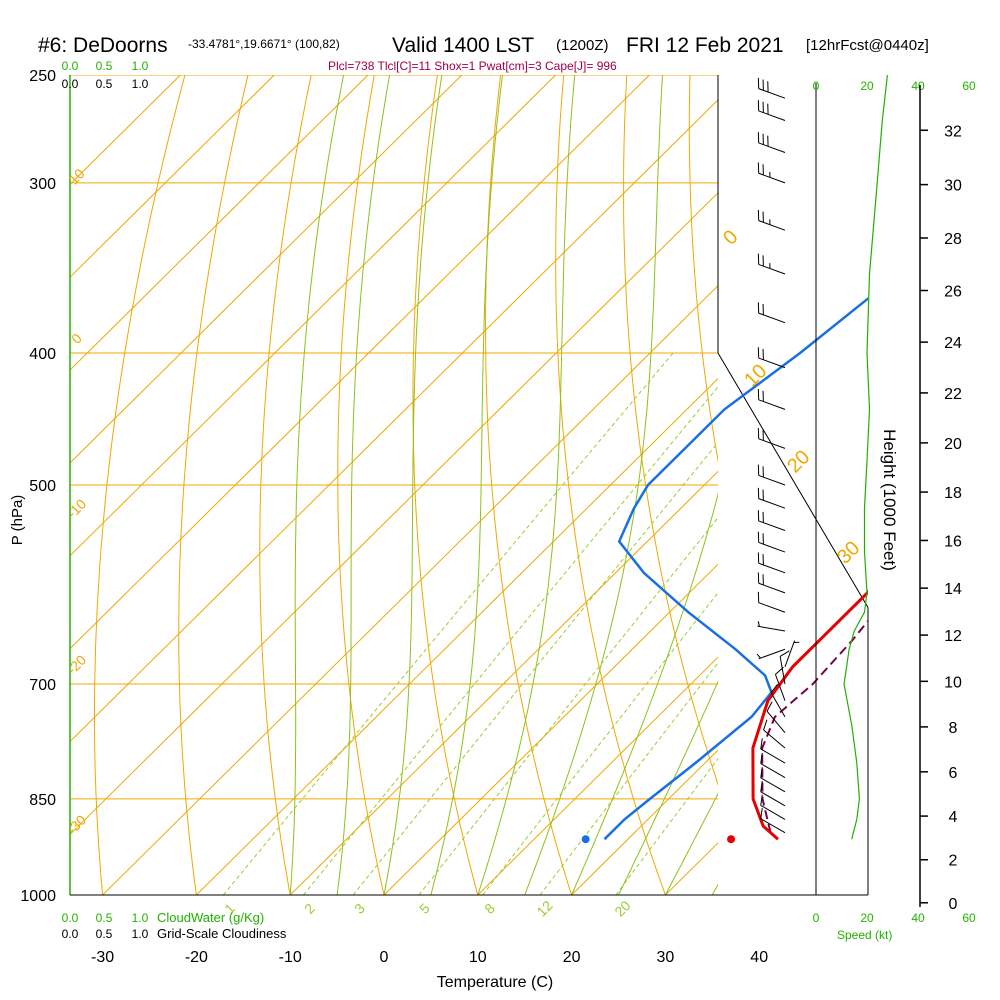  What do you see at coordinates (816, 918) in the screenshot?
I see `speed-tick-label-bottom: 0` at bounding box center [816, 918].